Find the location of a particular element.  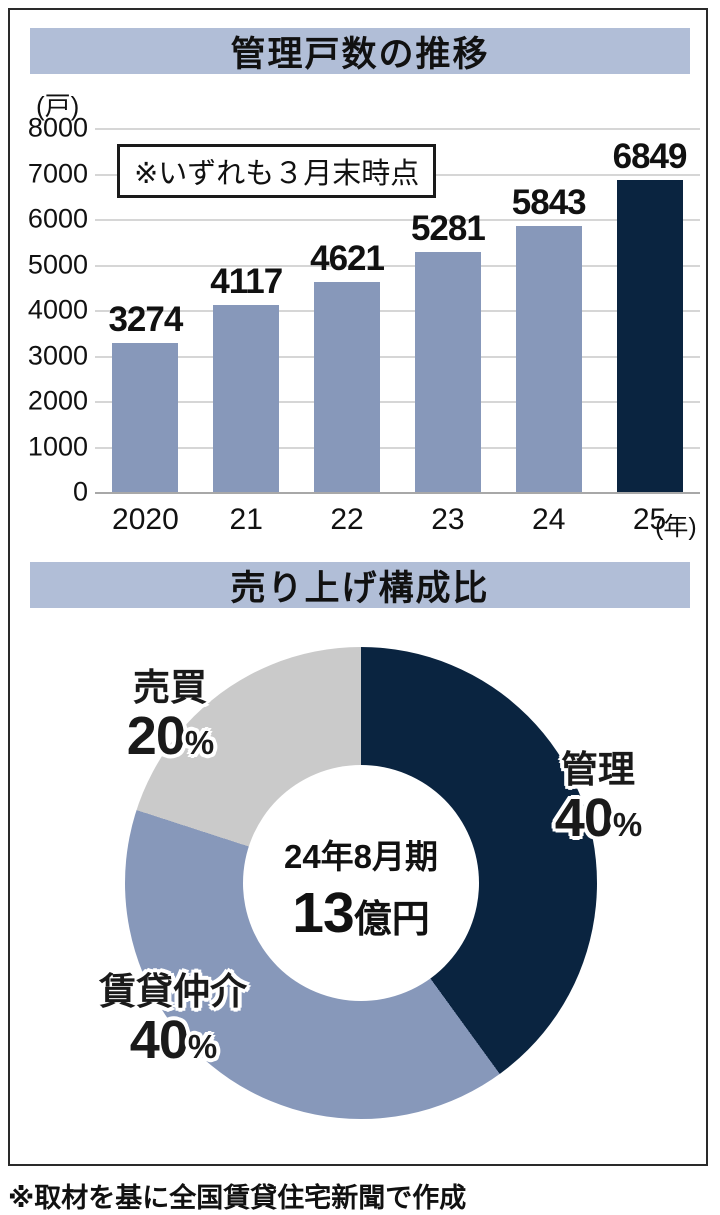

y-tick-label: 8000 is located at coordinates (57, 127).